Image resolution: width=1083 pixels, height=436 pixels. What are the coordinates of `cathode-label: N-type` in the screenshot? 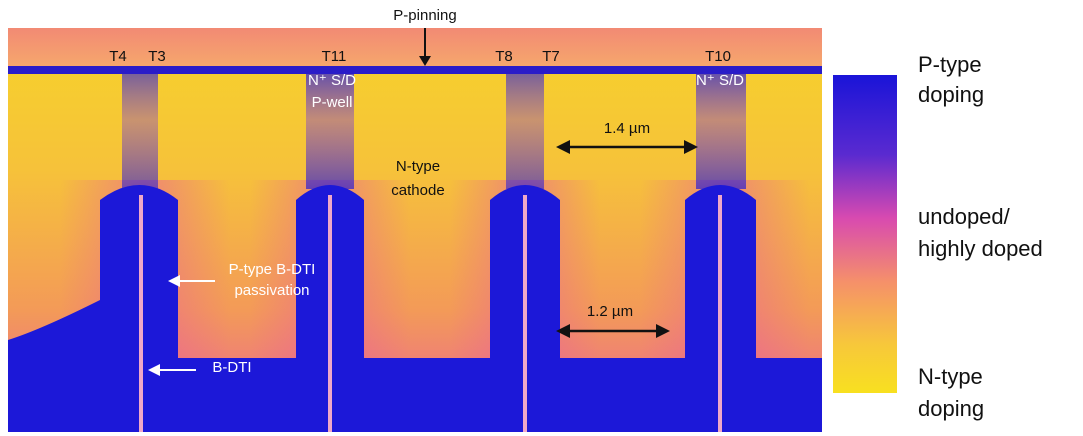 It's located at (418, 166).